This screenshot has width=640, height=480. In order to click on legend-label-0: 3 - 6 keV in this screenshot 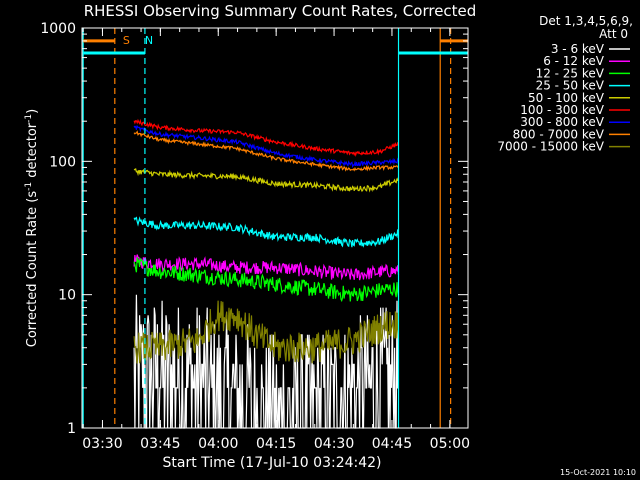, I will do `click(578, 49)`.